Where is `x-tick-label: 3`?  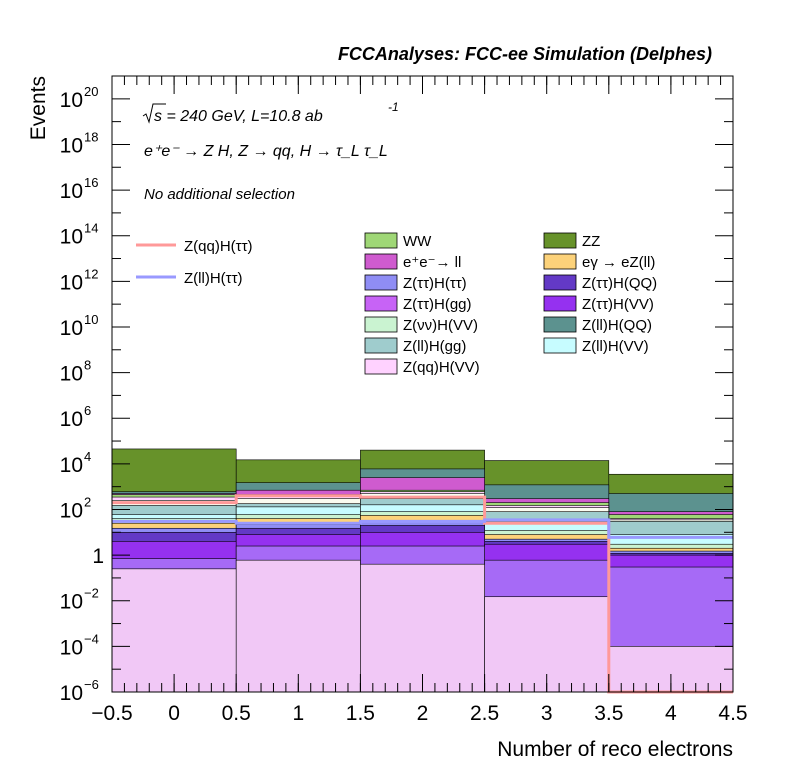 x-tick-label: 3 is located at coordinates (547, 713).